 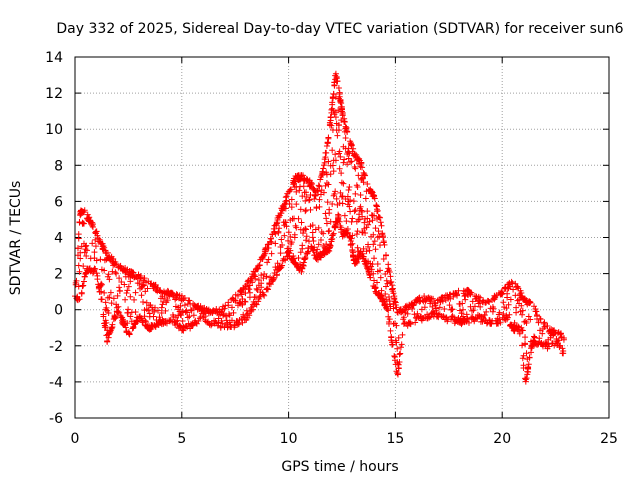 What do you see at coordinates (16, 238) in the screenshot?
I see `y-axis-title: SDTVAR / TECUs` at bounding box center [16, 238].